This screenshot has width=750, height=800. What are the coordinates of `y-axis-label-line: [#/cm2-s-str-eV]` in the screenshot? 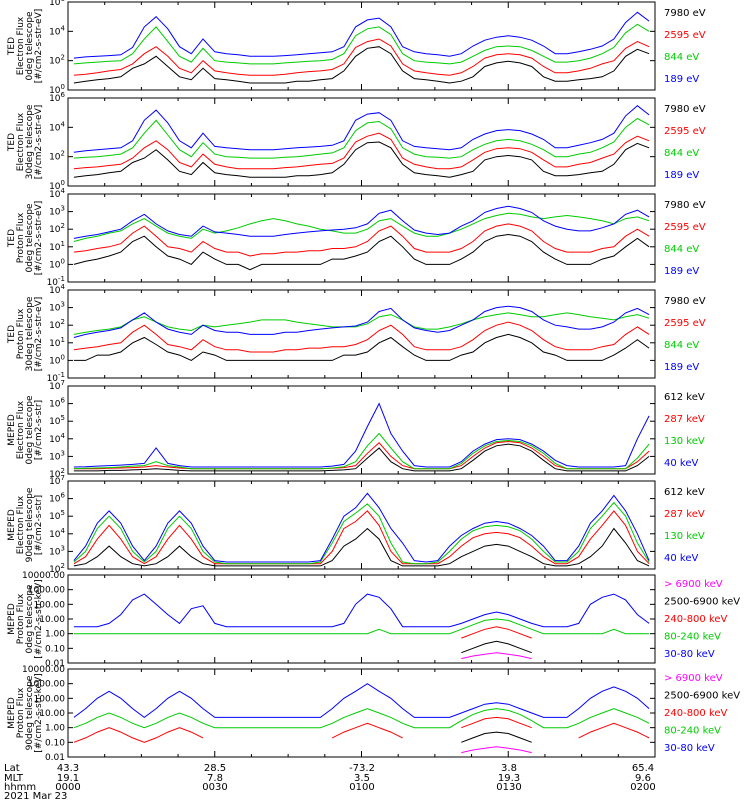 It's located at (39, 46).